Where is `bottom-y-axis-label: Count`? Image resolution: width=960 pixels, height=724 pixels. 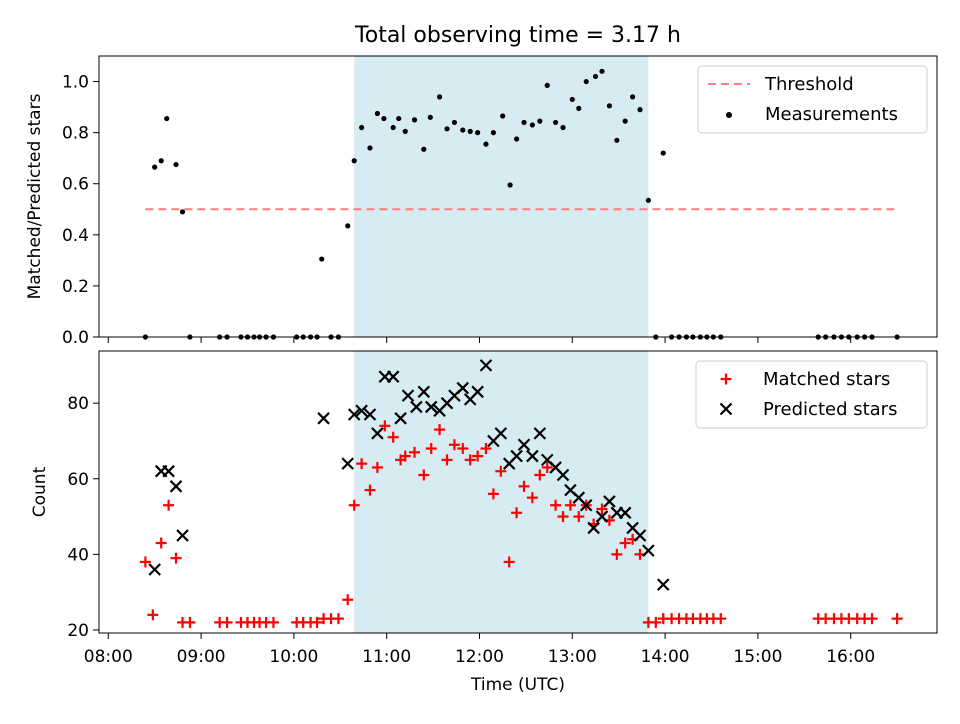 bottom-y-axis-label: Count is located at coordinates (40, 491).